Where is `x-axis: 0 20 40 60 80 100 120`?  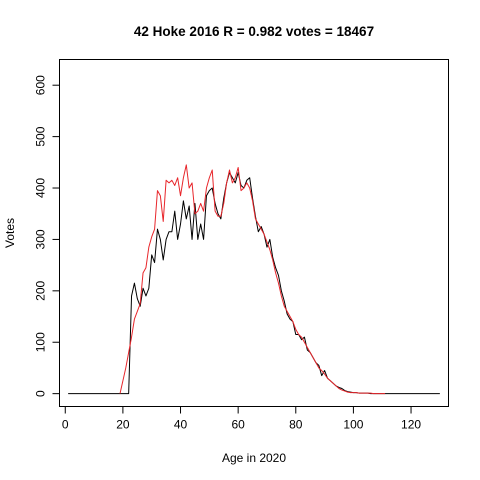 x-axis: 0 20 40 60 80 100 120 is located at coordinates (241, 419).